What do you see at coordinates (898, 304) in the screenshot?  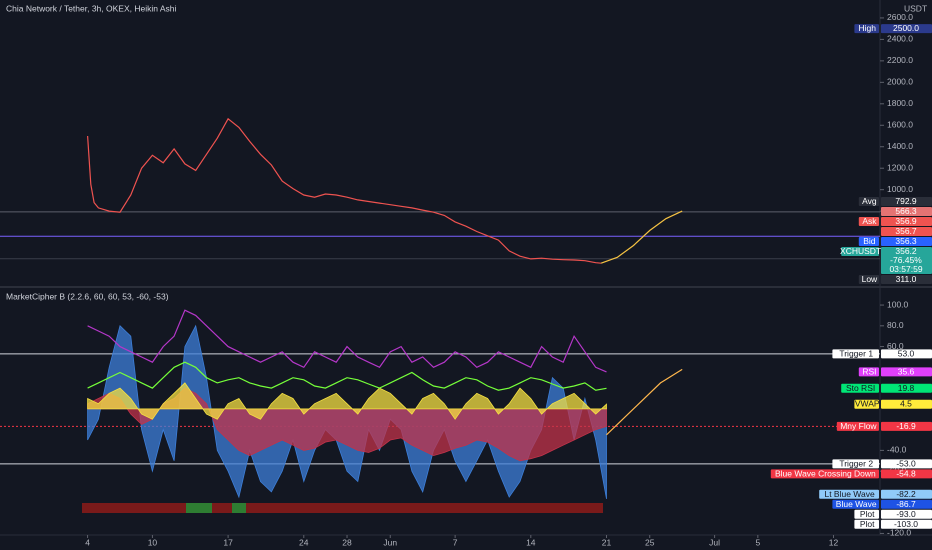 I see `y-tick-label: 100.0` at bounding box center [898, 304].